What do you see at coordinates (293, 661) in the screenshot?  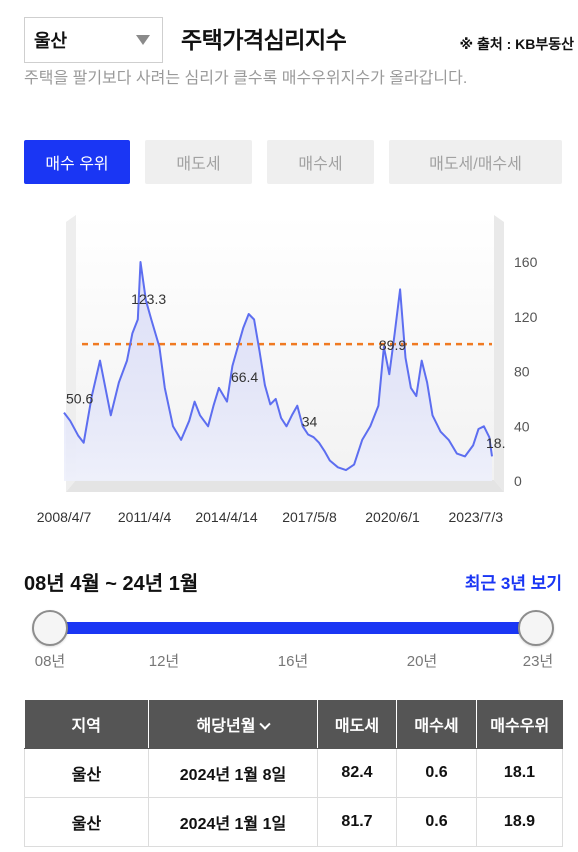 I see `slider-tick-label: 16년` at bounding box center [293, 661].